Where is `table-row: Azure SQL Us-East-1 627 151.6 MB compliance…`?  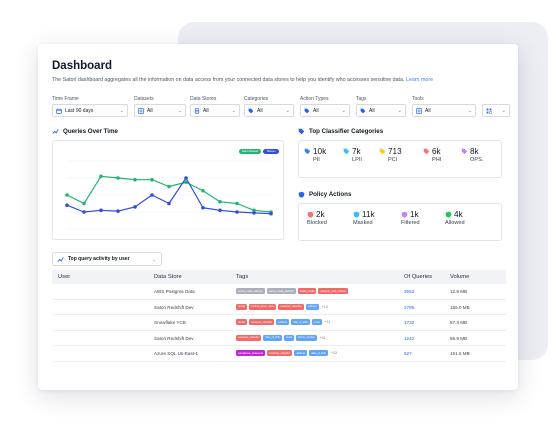
table-row: Azure SQL Us-East-1 627 151.6 MB compliance… is located at coordinates (279, 354).